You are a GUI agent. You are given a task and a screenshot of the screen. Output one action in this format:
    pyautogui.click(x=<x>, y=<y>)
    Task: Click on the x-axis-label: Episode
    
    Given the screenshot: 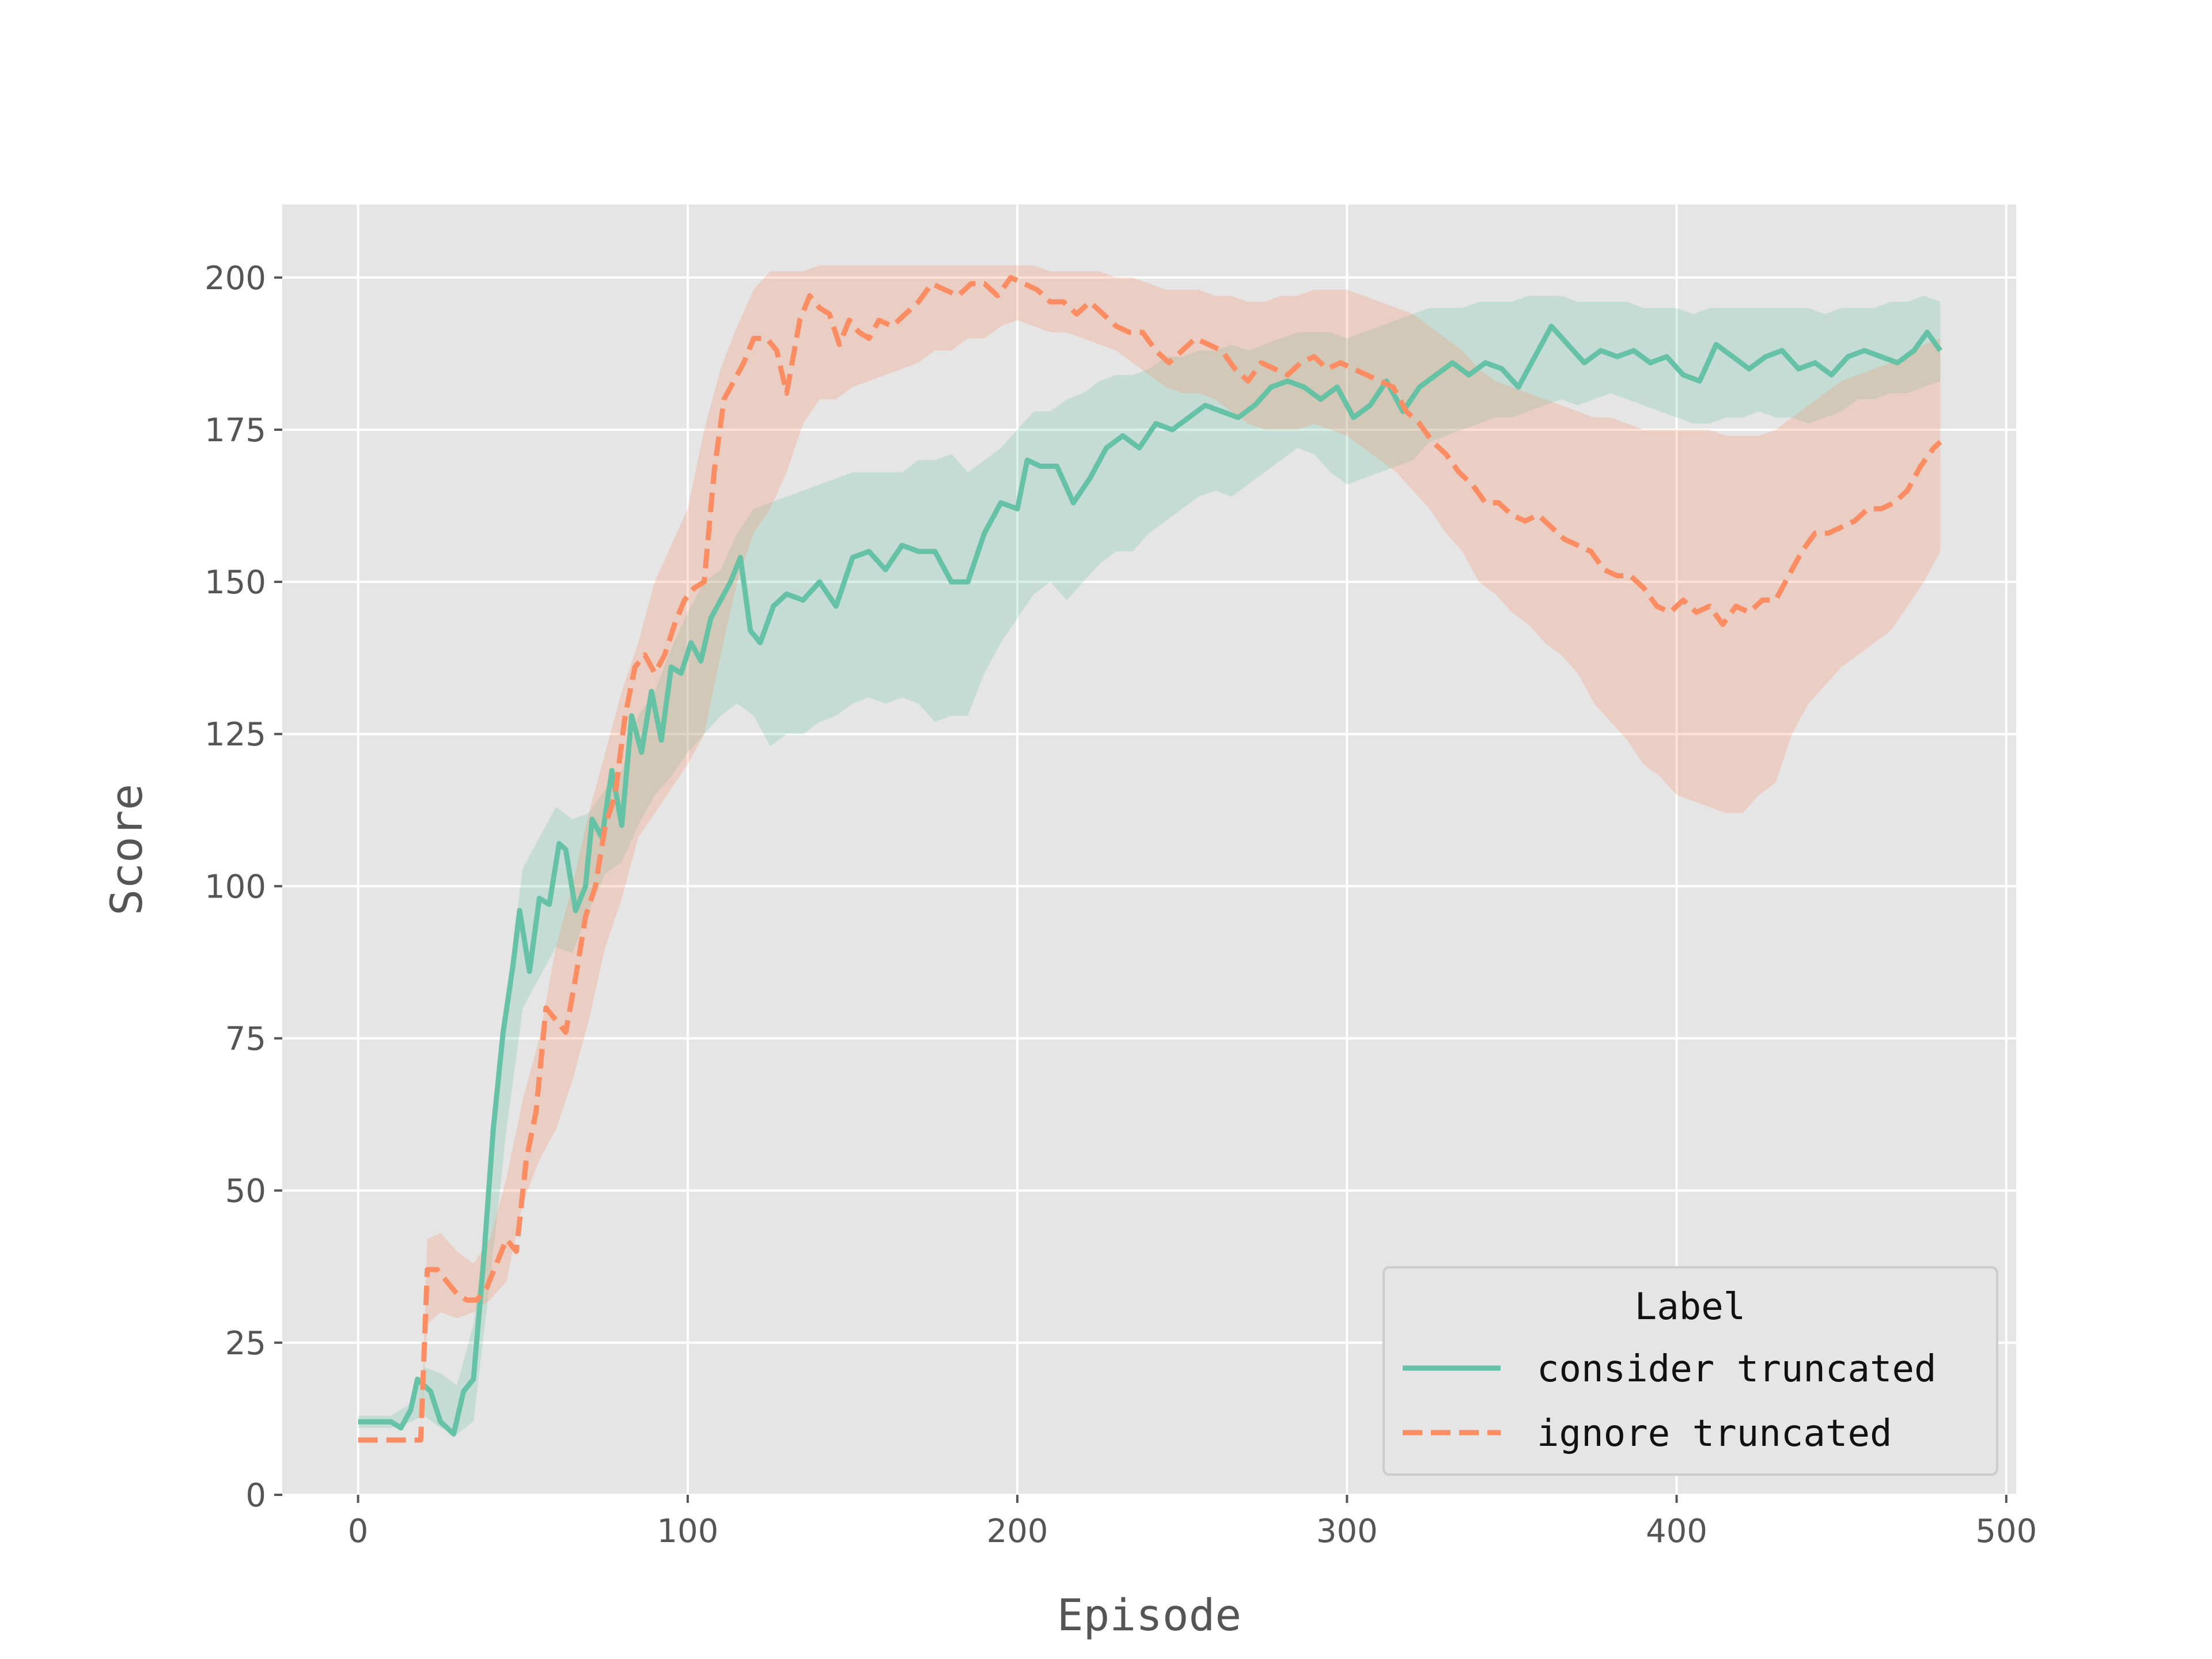 What is the action you would take?
    pyautogui.click(x=1149, y=1615)
    